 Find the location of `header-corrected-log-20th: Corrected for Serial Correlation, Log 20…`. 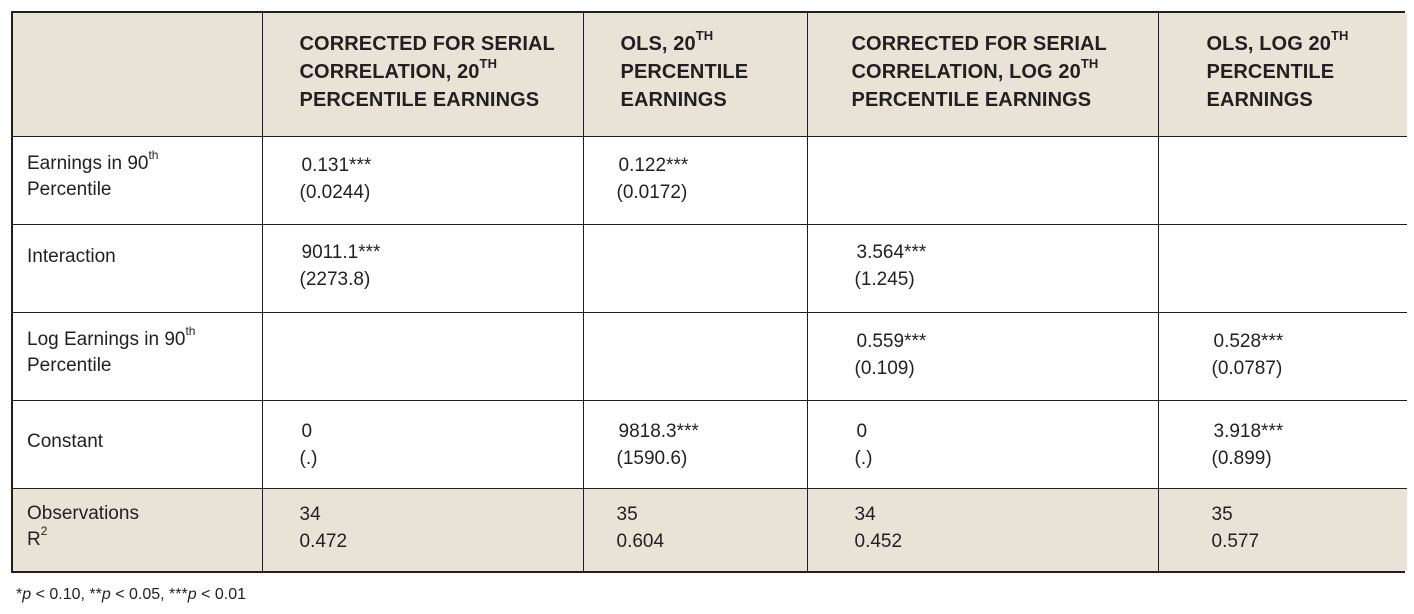

header-corrected-log-20th: Corrected for Serial Correlation, Log 20… is located at coordinates (982, 75).